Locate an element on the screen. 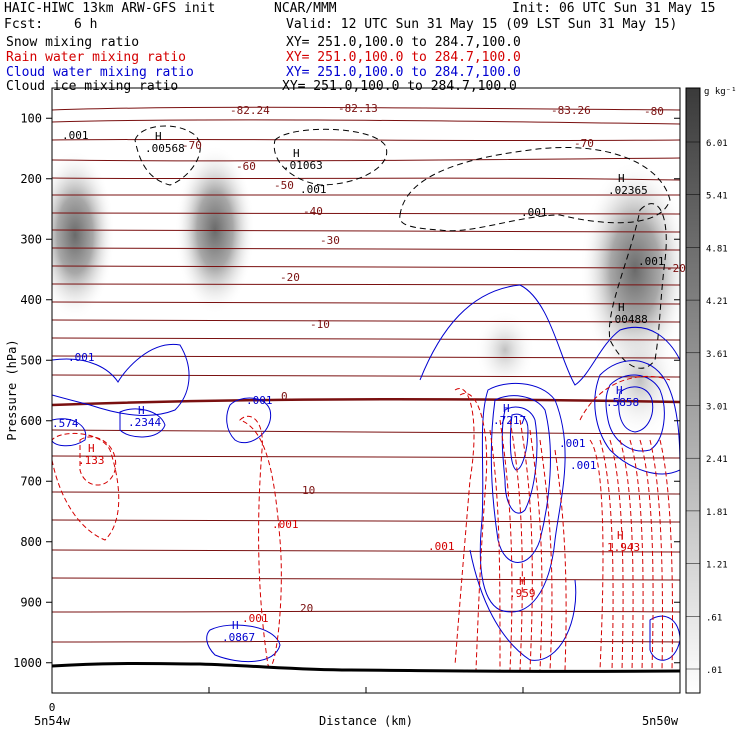  legend-cloudwater-xy: XY= 251.0,100.0 to 284.7,100.0 is located at coordinates (403, 72).